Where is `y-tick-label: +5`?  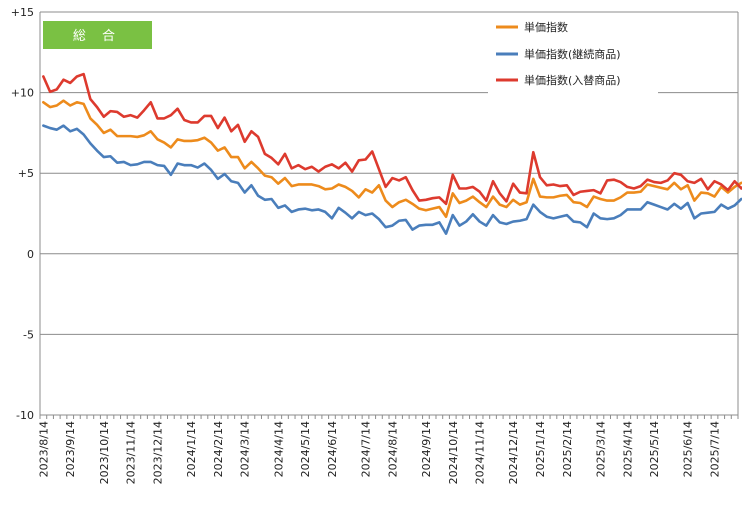
y-tick-label: +5 is located at coordinates (26, 173).